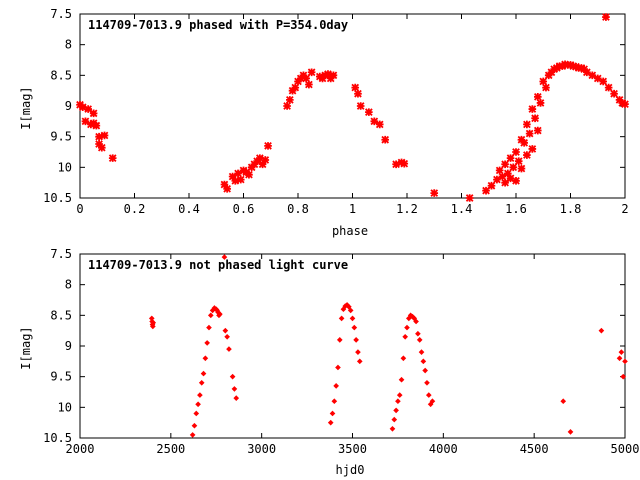  Describe the element at coordinates (350, 231) in the screenshot. I see `x-axis-label: phase` at that location.